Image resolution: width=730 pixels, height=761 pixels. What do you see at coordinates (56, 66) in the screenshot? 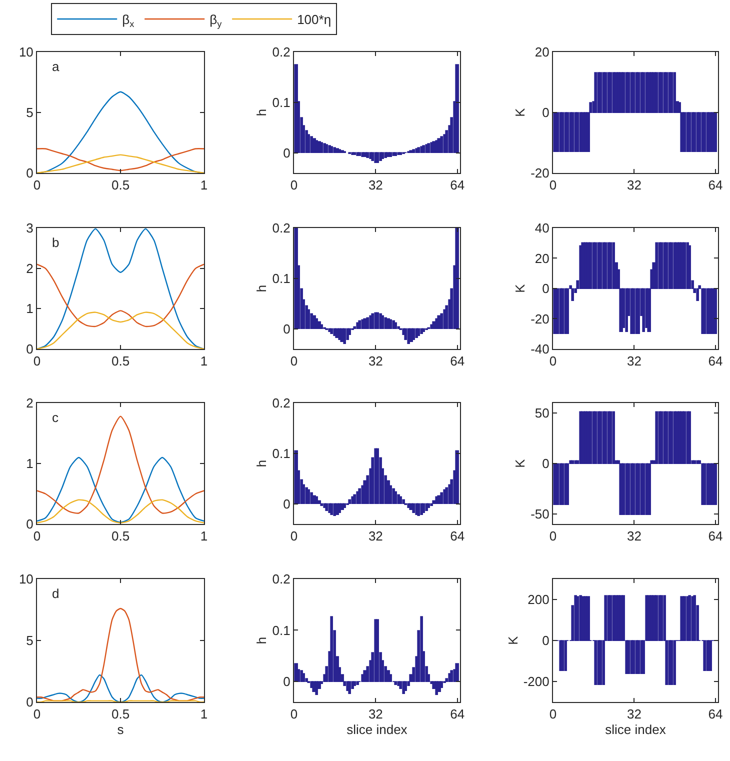
I see `annotation: a` at bounding box center [56, 66].